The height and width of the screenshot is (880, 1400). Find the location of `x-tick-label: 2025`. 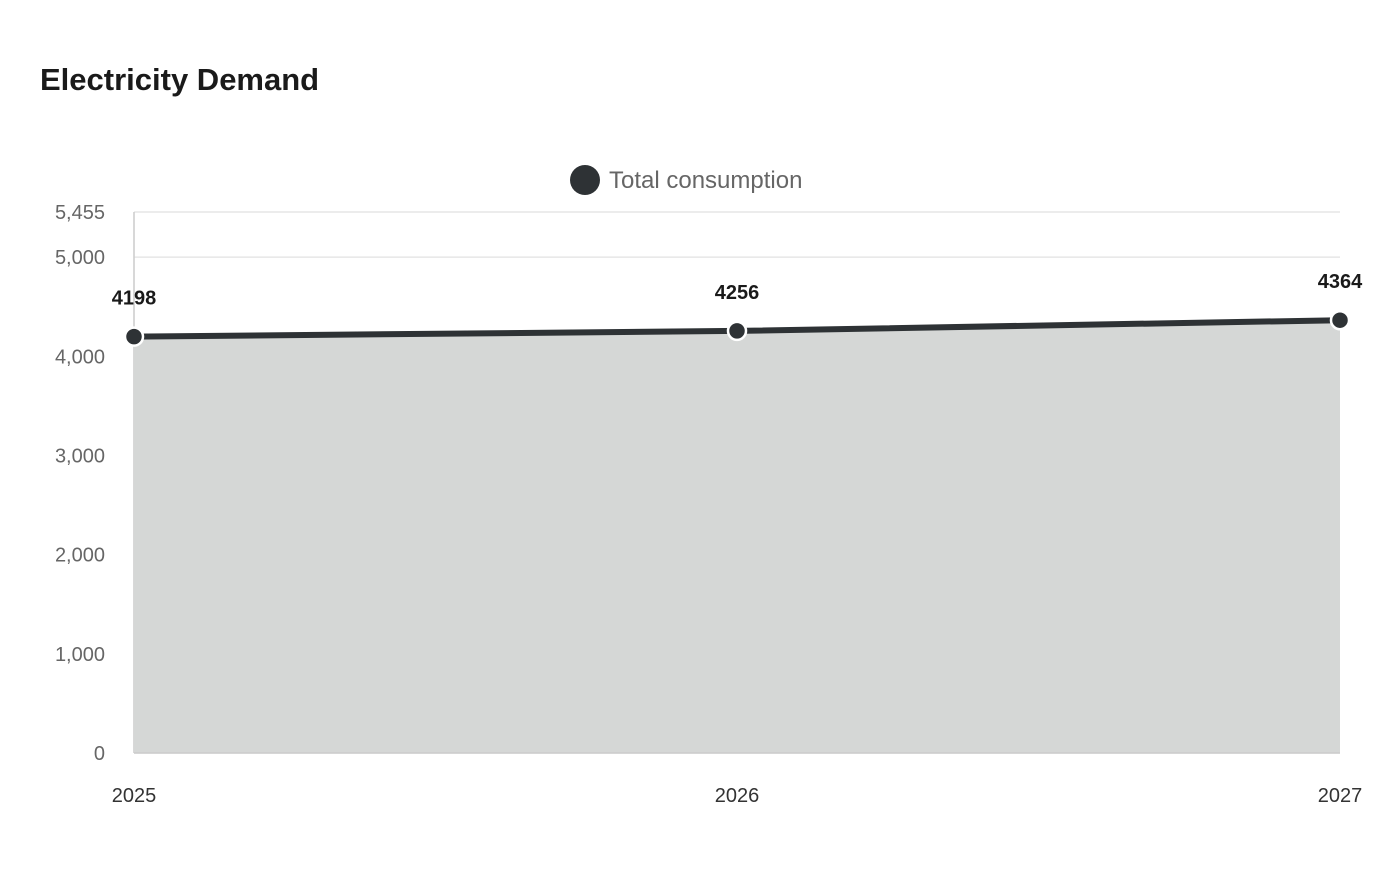

x-tick-label: 2025 is located at coordinates (134, 796).